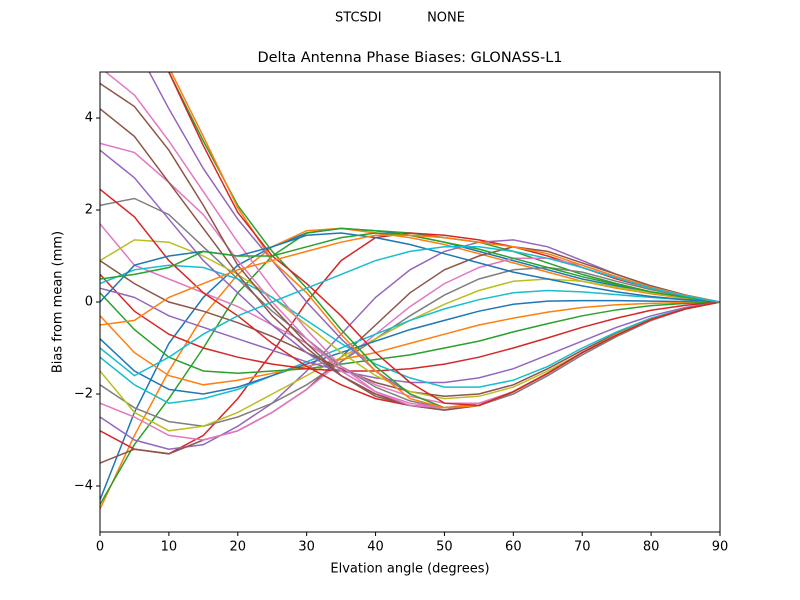 The image size is (800, 600). I want to click on y-tick-label: −4, so click(83, 486).